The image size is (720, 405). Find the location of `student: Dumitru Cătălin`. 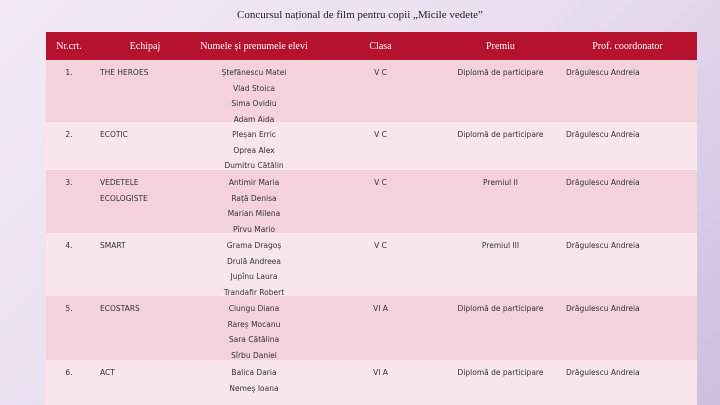

student: Dumitru Cătălin is located at coordinates (254, 165).